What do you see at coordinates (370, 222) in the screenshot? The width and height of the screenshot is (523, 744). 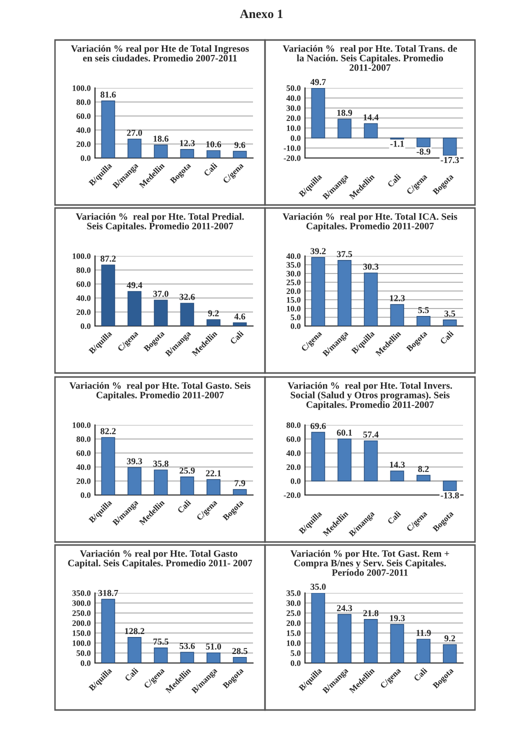 I see `chart-title: Variación % real por Hte. Total ICA. Seis Capitales. Promedio 2011-2007` at bounding box center [370, 222].